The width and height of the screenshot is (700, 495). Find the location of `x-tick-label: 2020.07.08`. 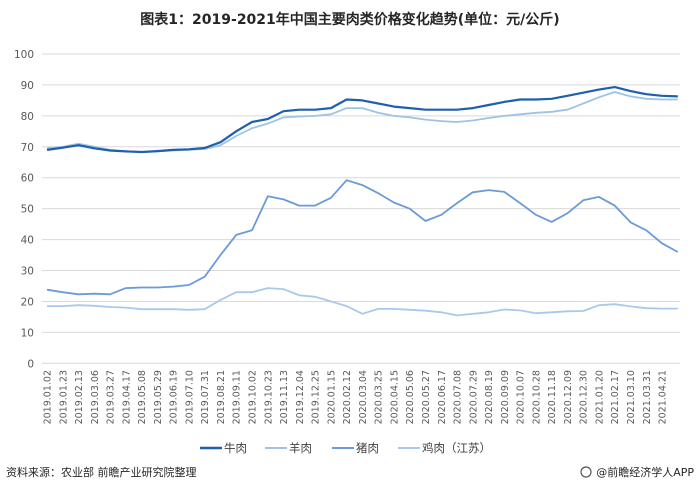

x-tick-label: 2020.07.08 is located at coordinates (458, 397).